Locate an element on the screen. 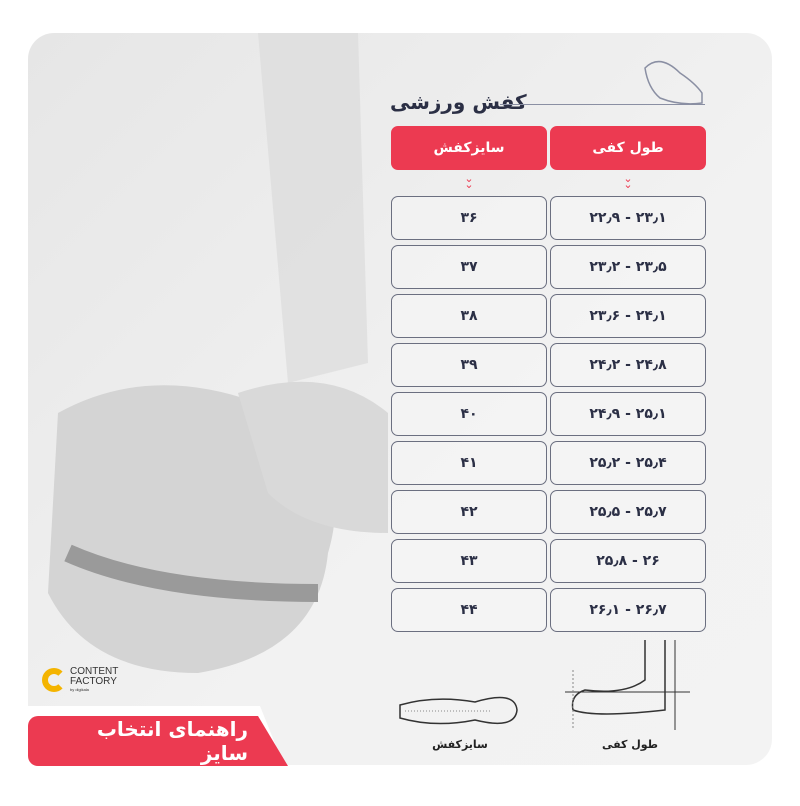 This screenshot has height=806, width=800. foot-length-cell: ۲۵٫۲ - ۲۵٫۴ is located at coordinates (628, 463).